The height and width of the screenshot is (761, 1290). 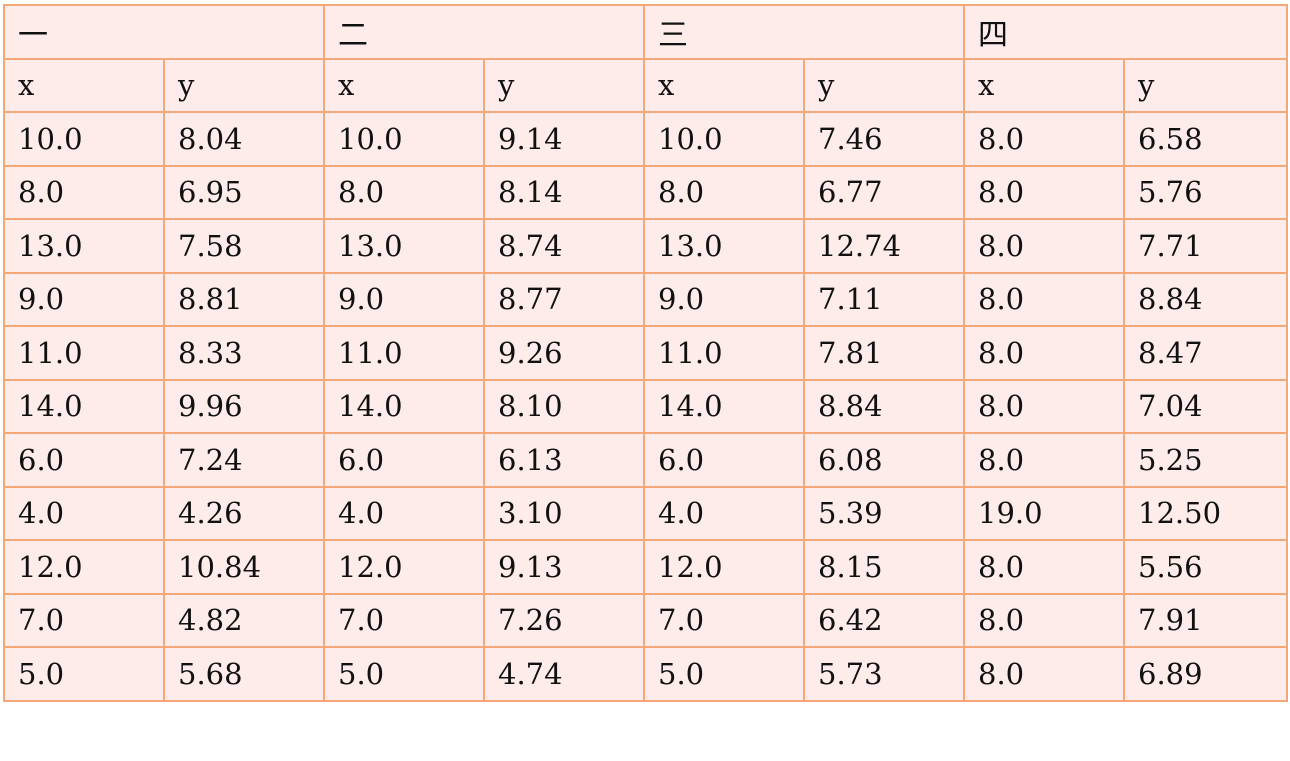 What do you see at coordinates (1205, 406) in the screenshot?
I see `table-cell: 7.04` at bounding box center [1205, 406].